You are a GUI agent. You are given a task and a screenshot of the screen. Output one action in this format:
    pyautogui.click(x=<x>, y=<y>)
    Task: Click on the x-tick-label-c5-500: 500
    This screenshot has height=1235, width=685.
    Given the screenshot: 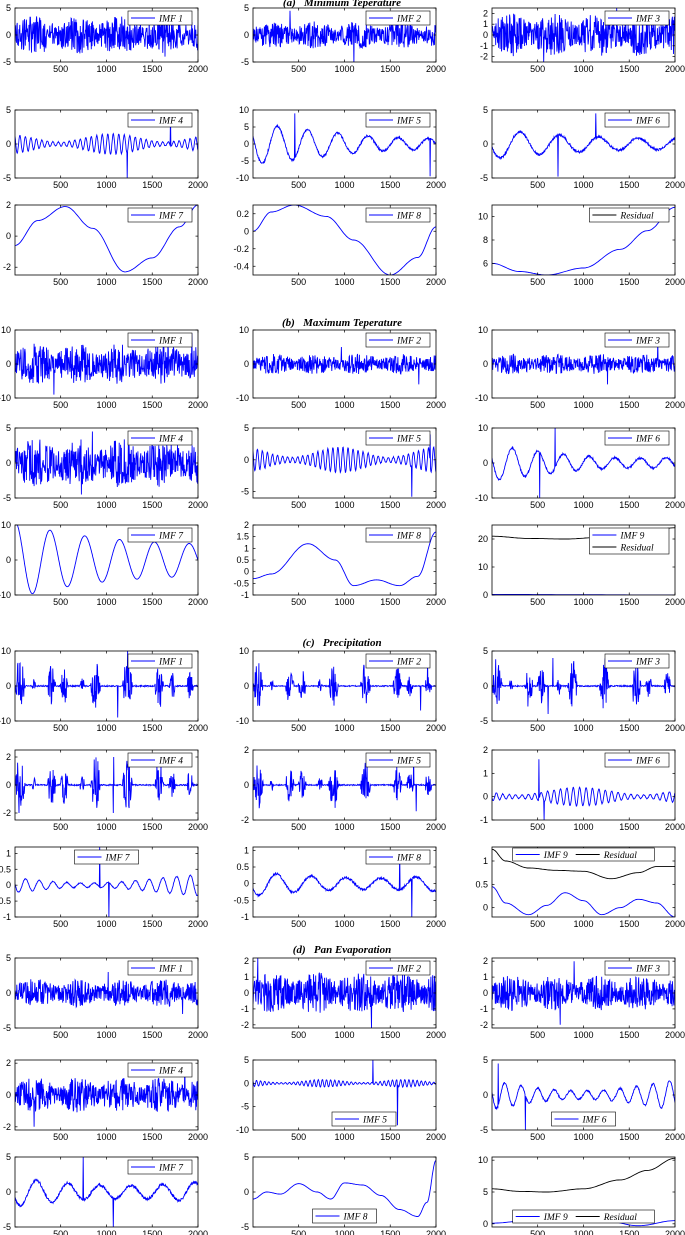 What is the action you would take?
    pyautogui.click(x=298, y=827)
    